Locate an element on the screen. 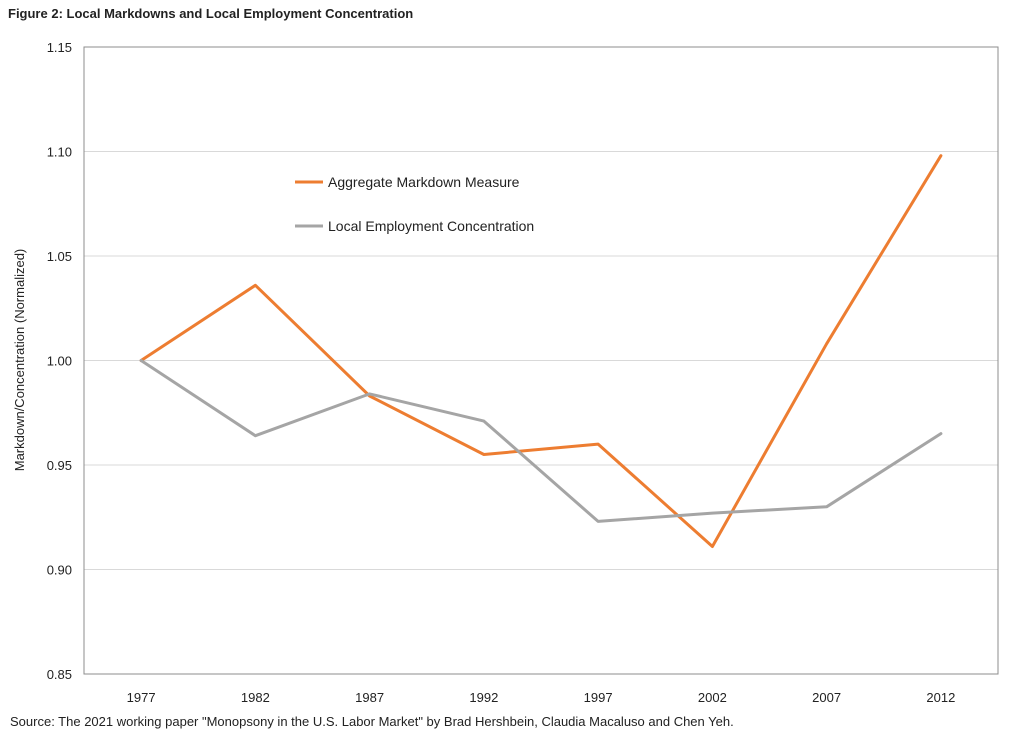 This screenshot has width=1024, height=743. y-tick-label: 0.90 is located at coordinates (59, 570).